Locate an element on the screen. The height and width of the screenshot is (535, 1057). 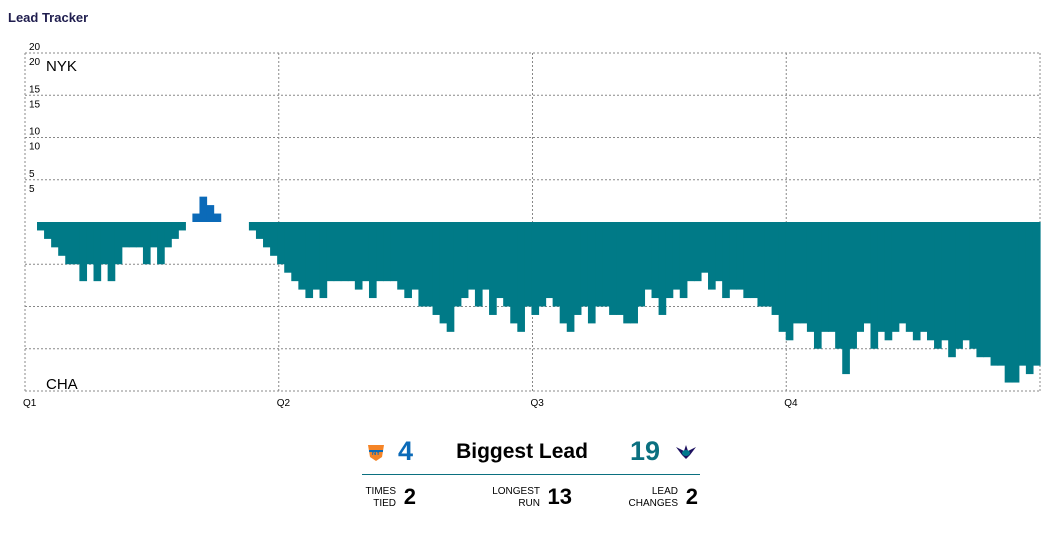
y-tick-label: 5 is located at coordinates (32, 174).